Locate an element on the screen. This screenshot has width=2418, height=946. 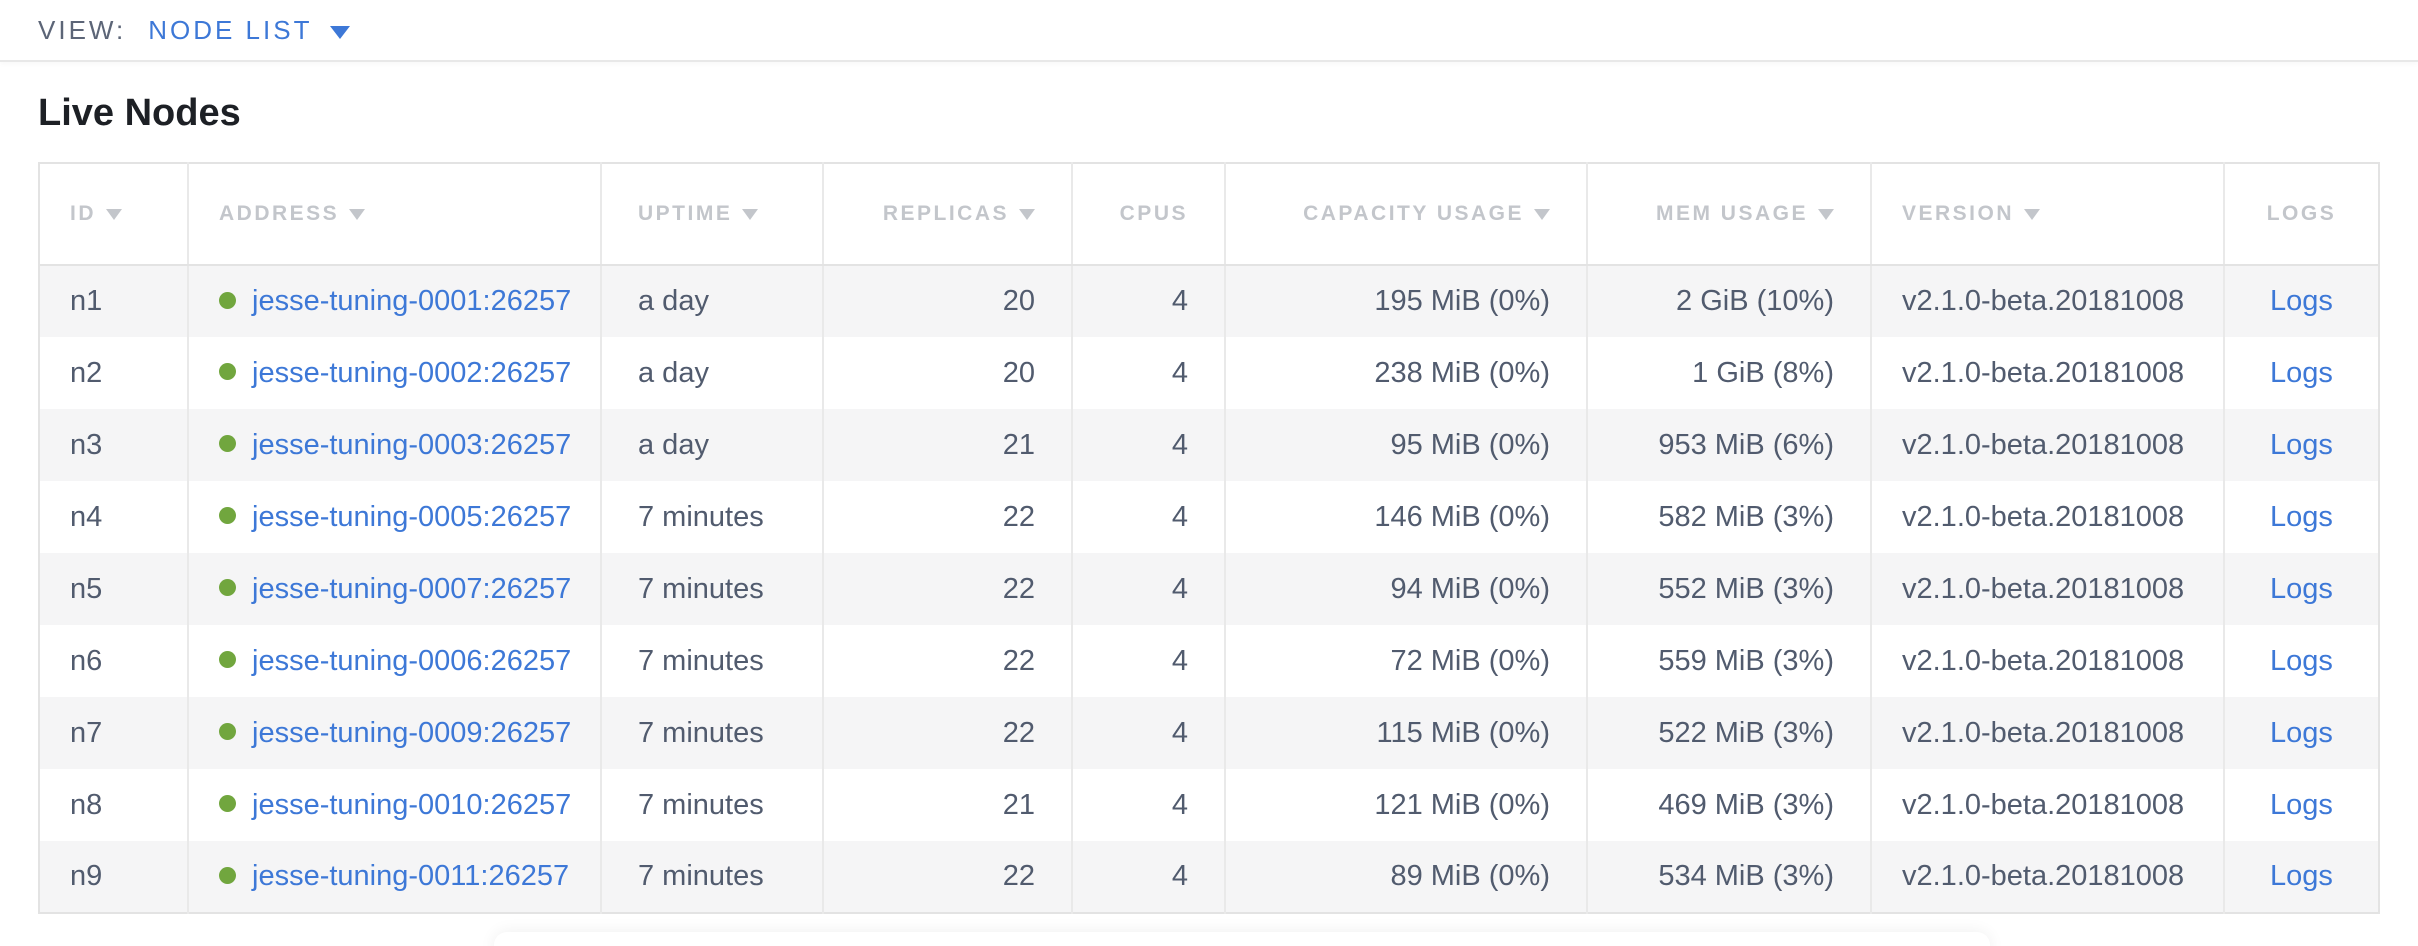
page-title: Live Nodes is located at coordinates (139, 113).